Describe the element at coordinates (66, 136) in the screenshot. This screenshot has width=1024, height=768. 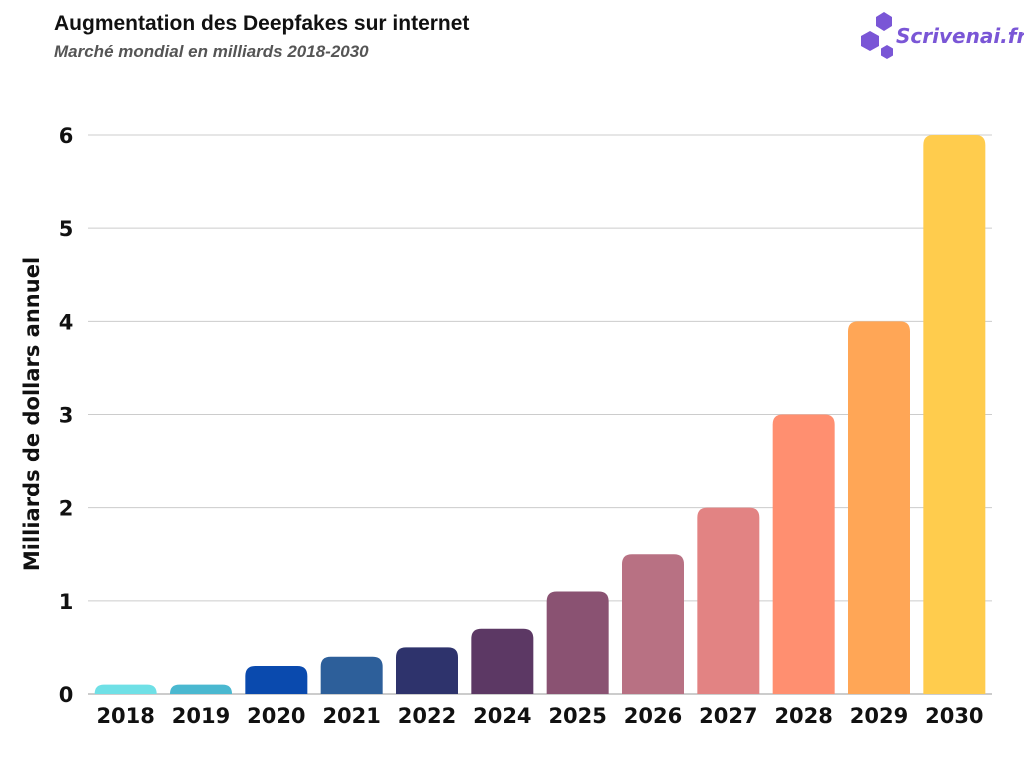
I see `y-tick-label: 6` at that location.